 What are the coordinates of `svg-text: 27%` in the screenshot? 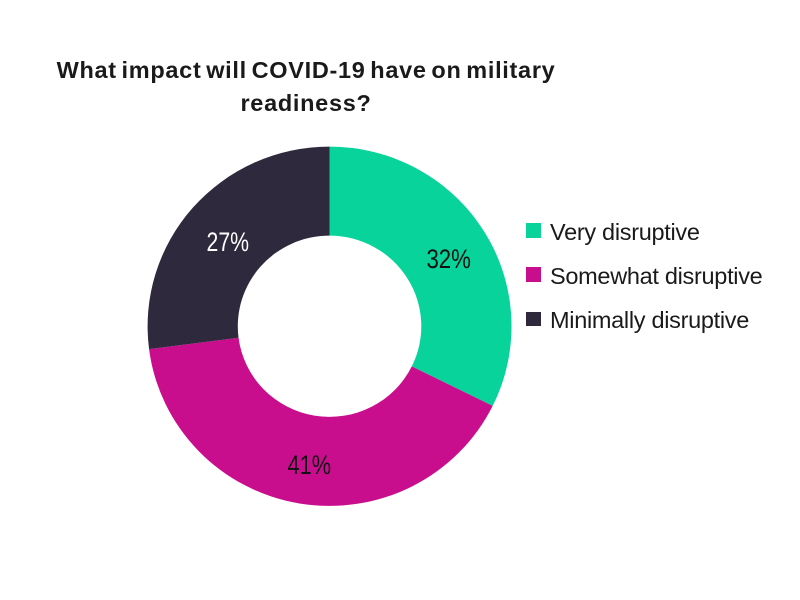 It's located at (228, 242).